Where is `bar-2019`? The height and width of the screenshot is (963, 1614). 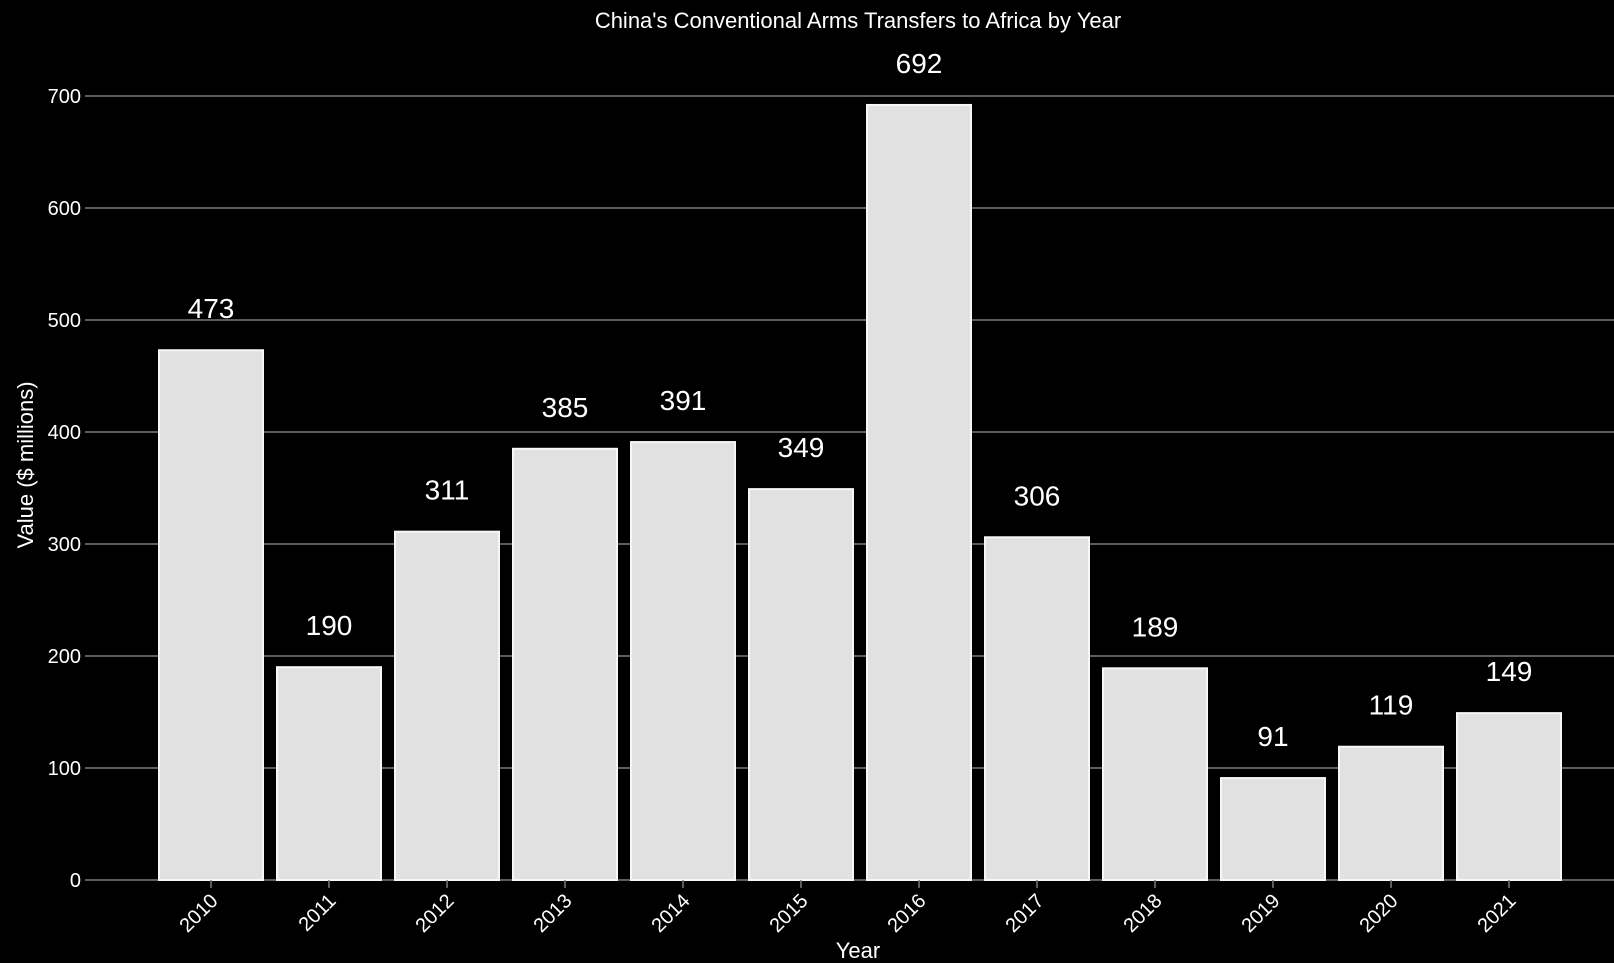 bar-2019 is located at coordinates (1273, 829).